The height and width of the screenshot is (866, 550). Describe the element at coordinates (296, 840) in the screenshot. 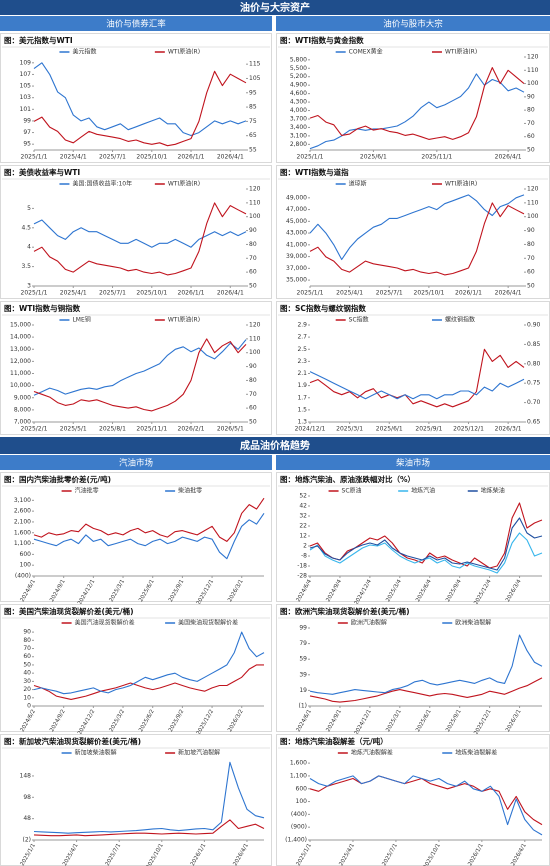

I see `y-tick-label: (1,400)` at that location.